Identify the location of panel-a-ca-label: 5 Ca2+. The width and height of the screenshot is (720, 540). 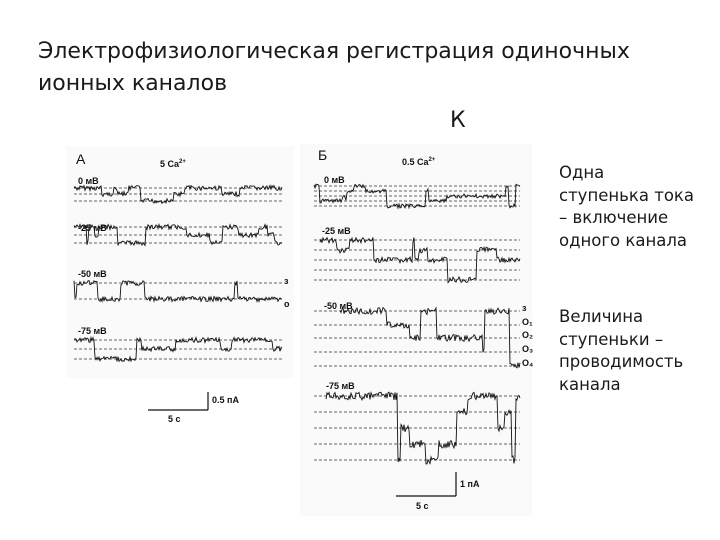
(173, 164).